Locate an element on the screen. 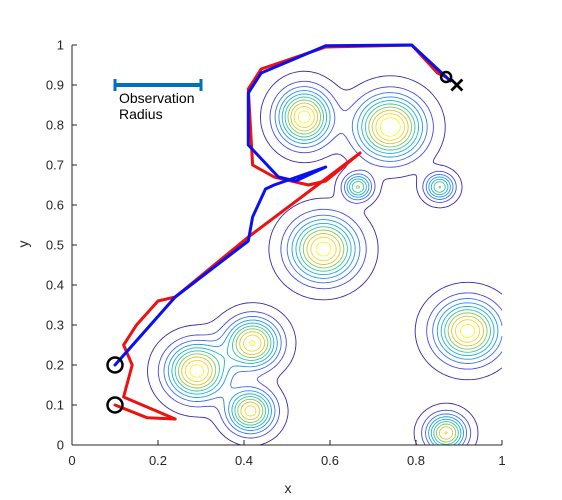  y-tick-label: 0.7 is located at coordinates (55, 165).